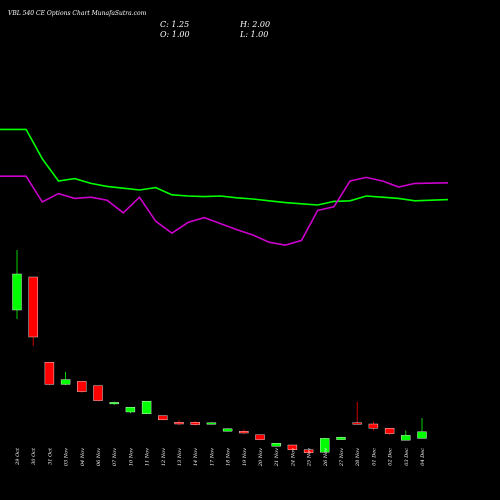  I want to click on x-tick-label: 27 Nov, so click(342, 457).